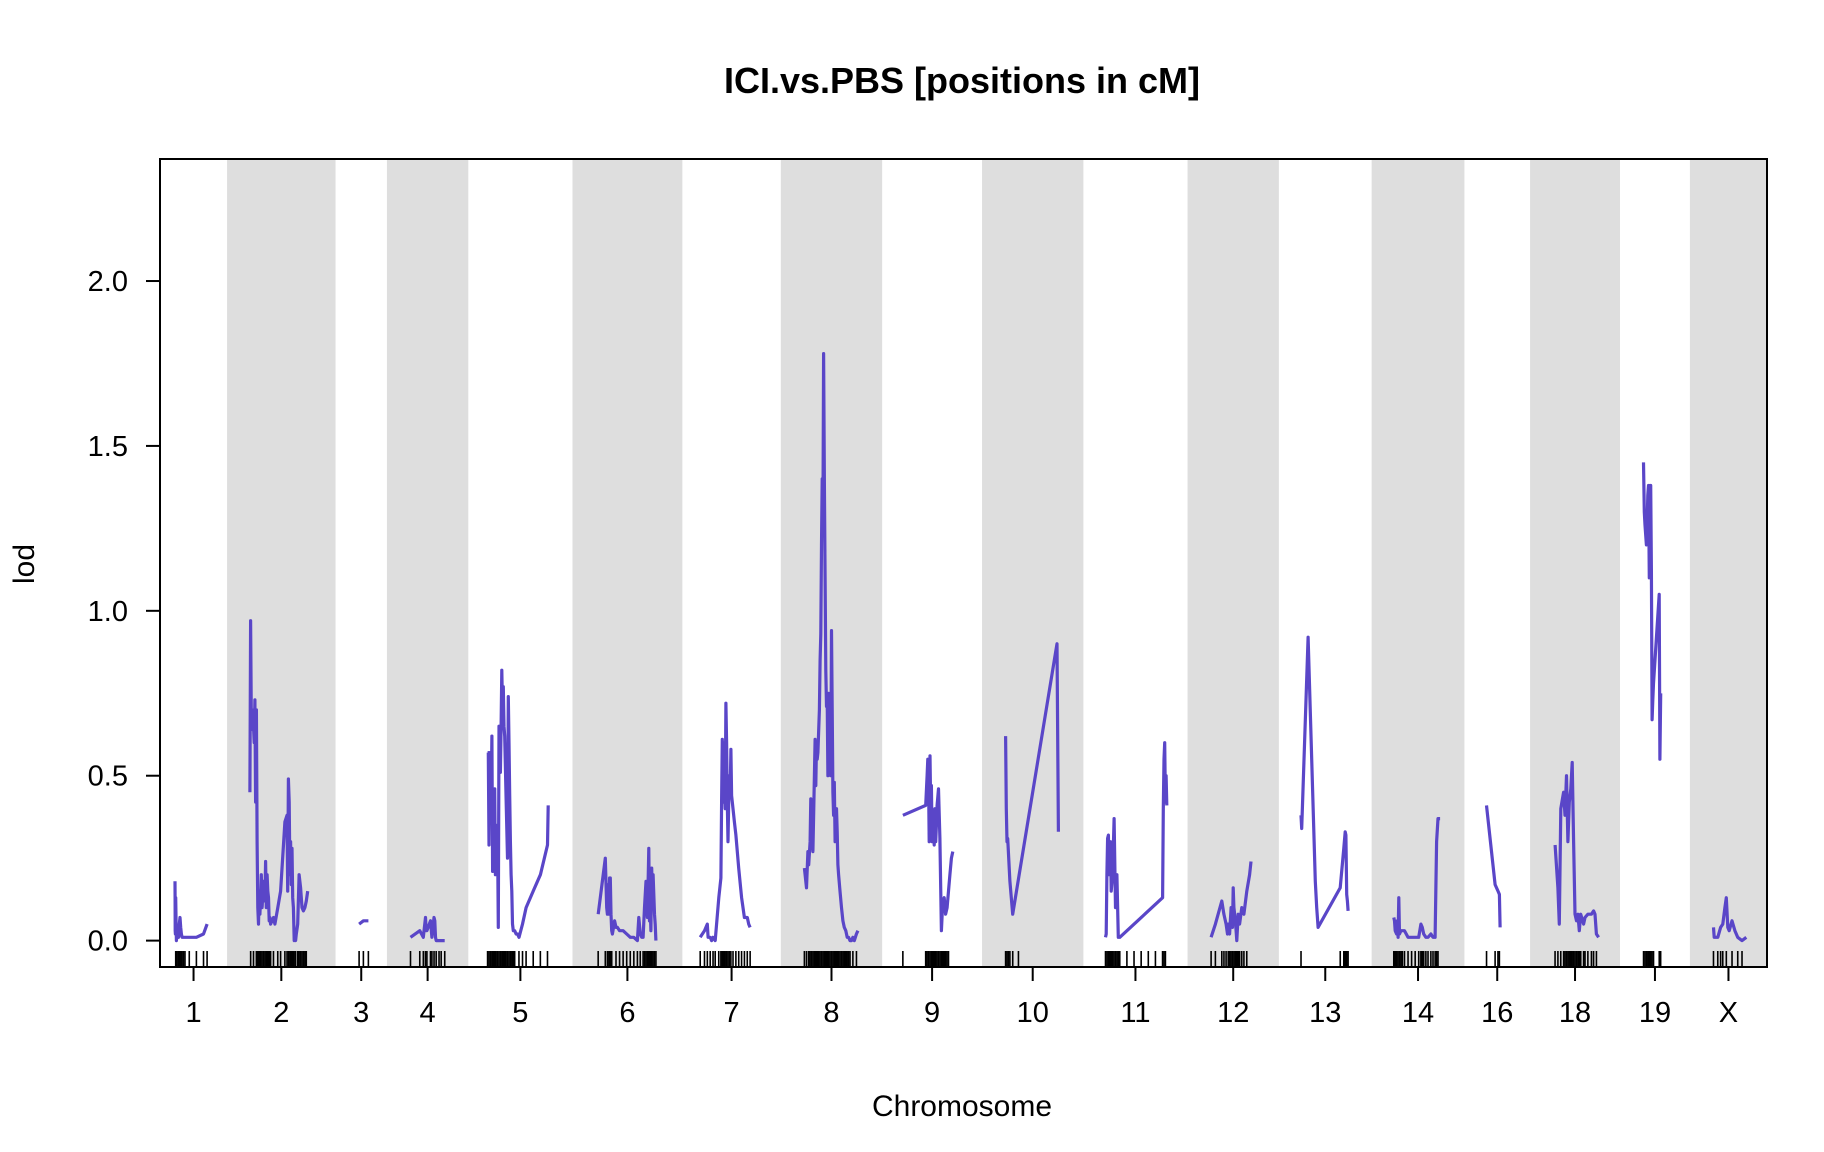 This screenshot has height=1152, width=1824. Describe the element at coordinates (108, 612) in the screenshot. I see `y-tick-label: 1.0` at that location.